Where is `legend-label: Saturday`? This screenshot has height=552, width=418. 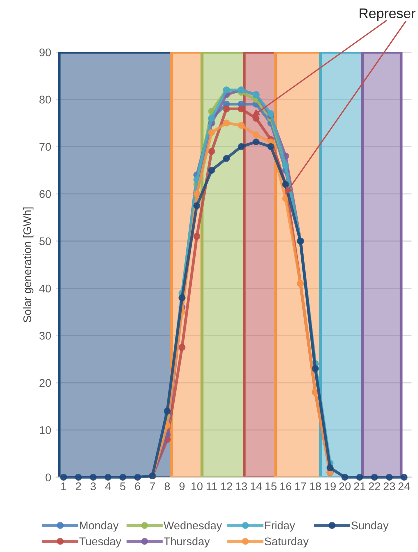
legend-label: Saturday is located at coordinates (286, 542).